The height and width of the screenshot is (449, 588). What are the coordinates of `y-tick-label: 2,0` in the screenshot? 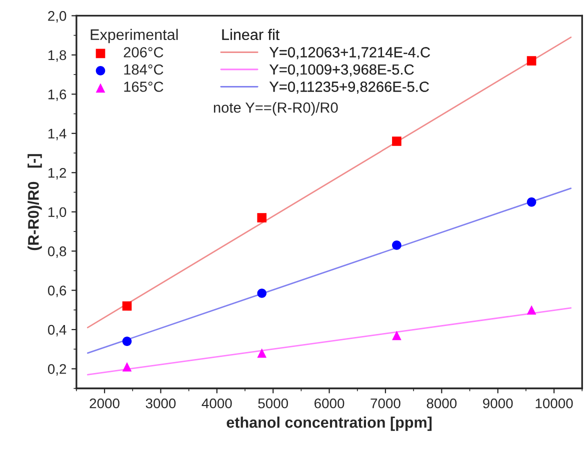 It's located at (57, 17).